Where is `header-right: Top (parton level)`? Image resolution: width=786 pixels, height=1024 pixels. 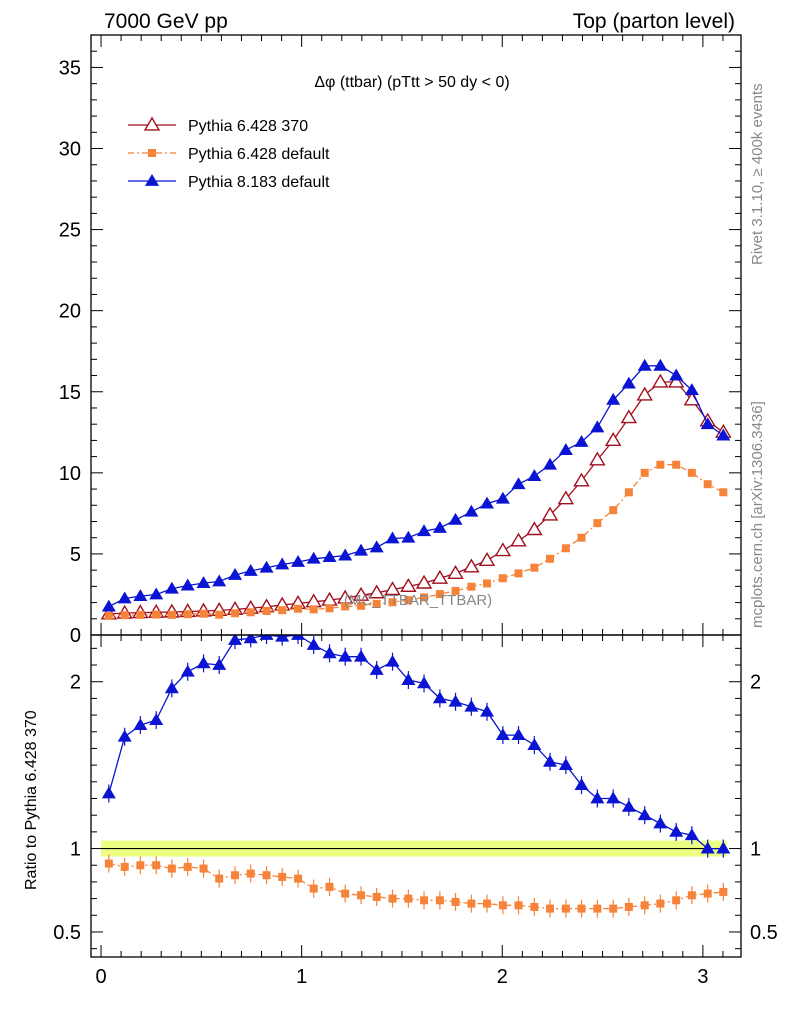
header-right: Top (parton level) is located at coordinates (654, 21).